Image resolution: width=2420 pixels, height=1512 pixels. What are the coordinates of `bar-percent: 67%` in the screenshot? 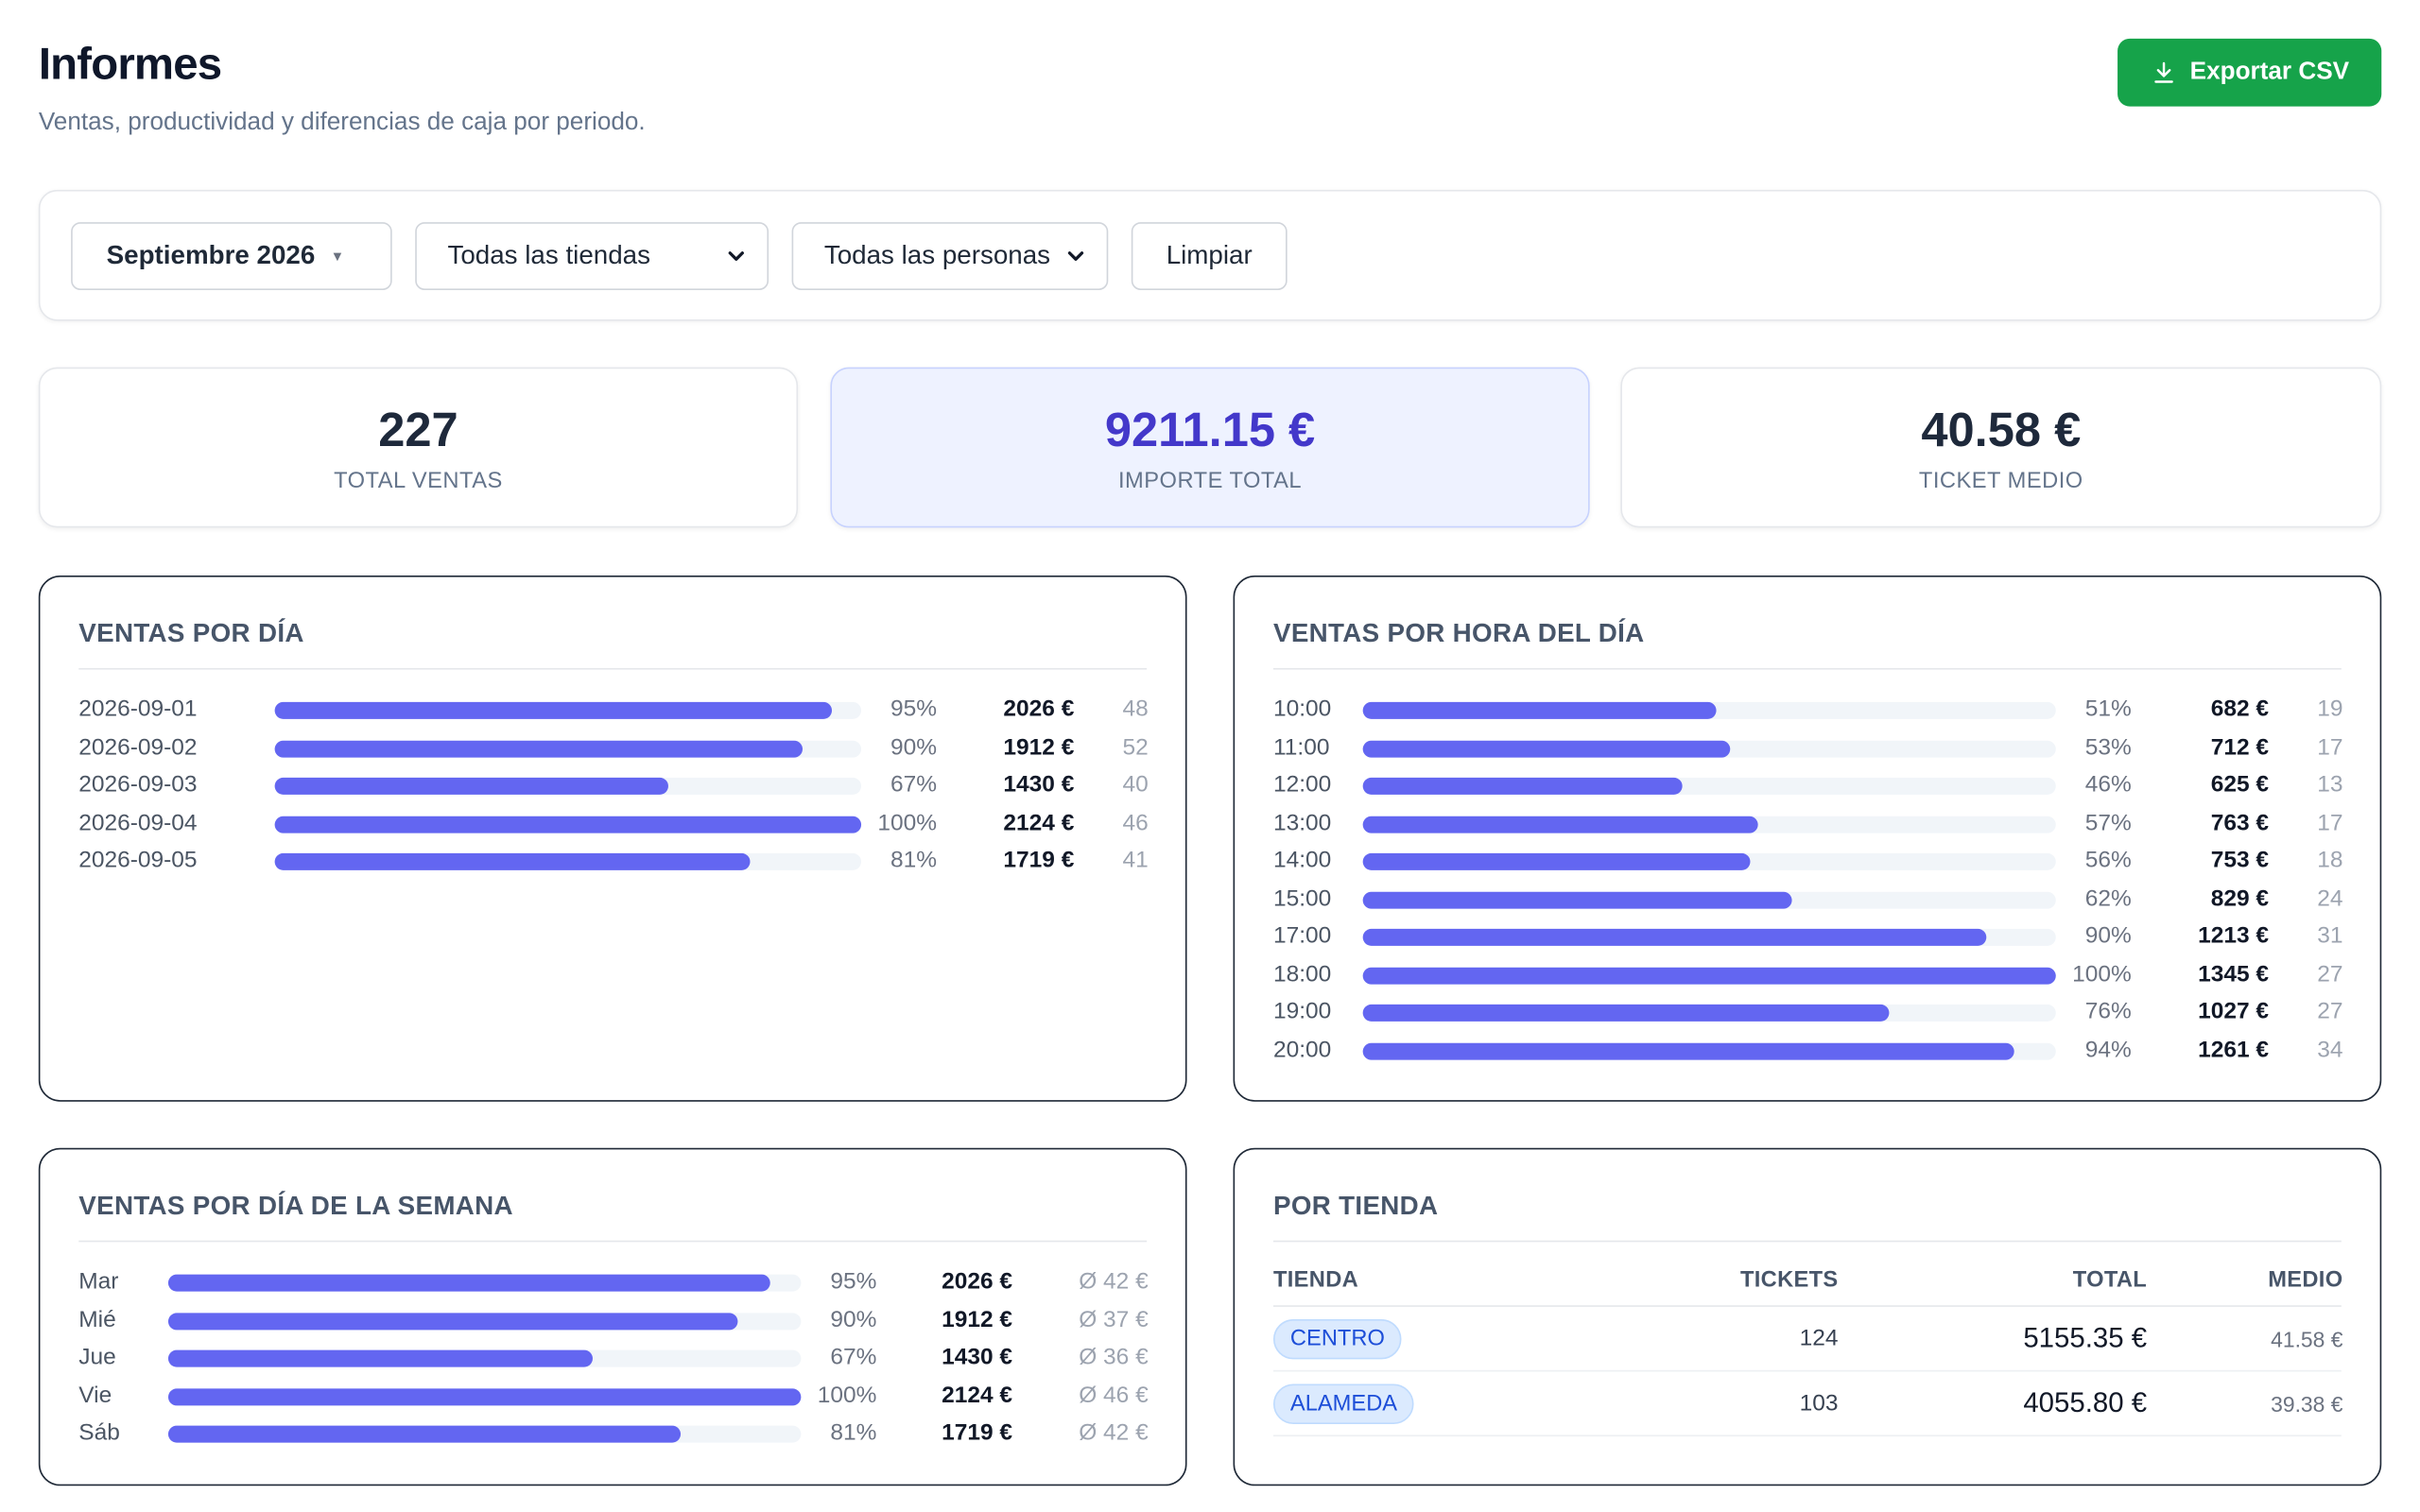 It's located at (914, 785).